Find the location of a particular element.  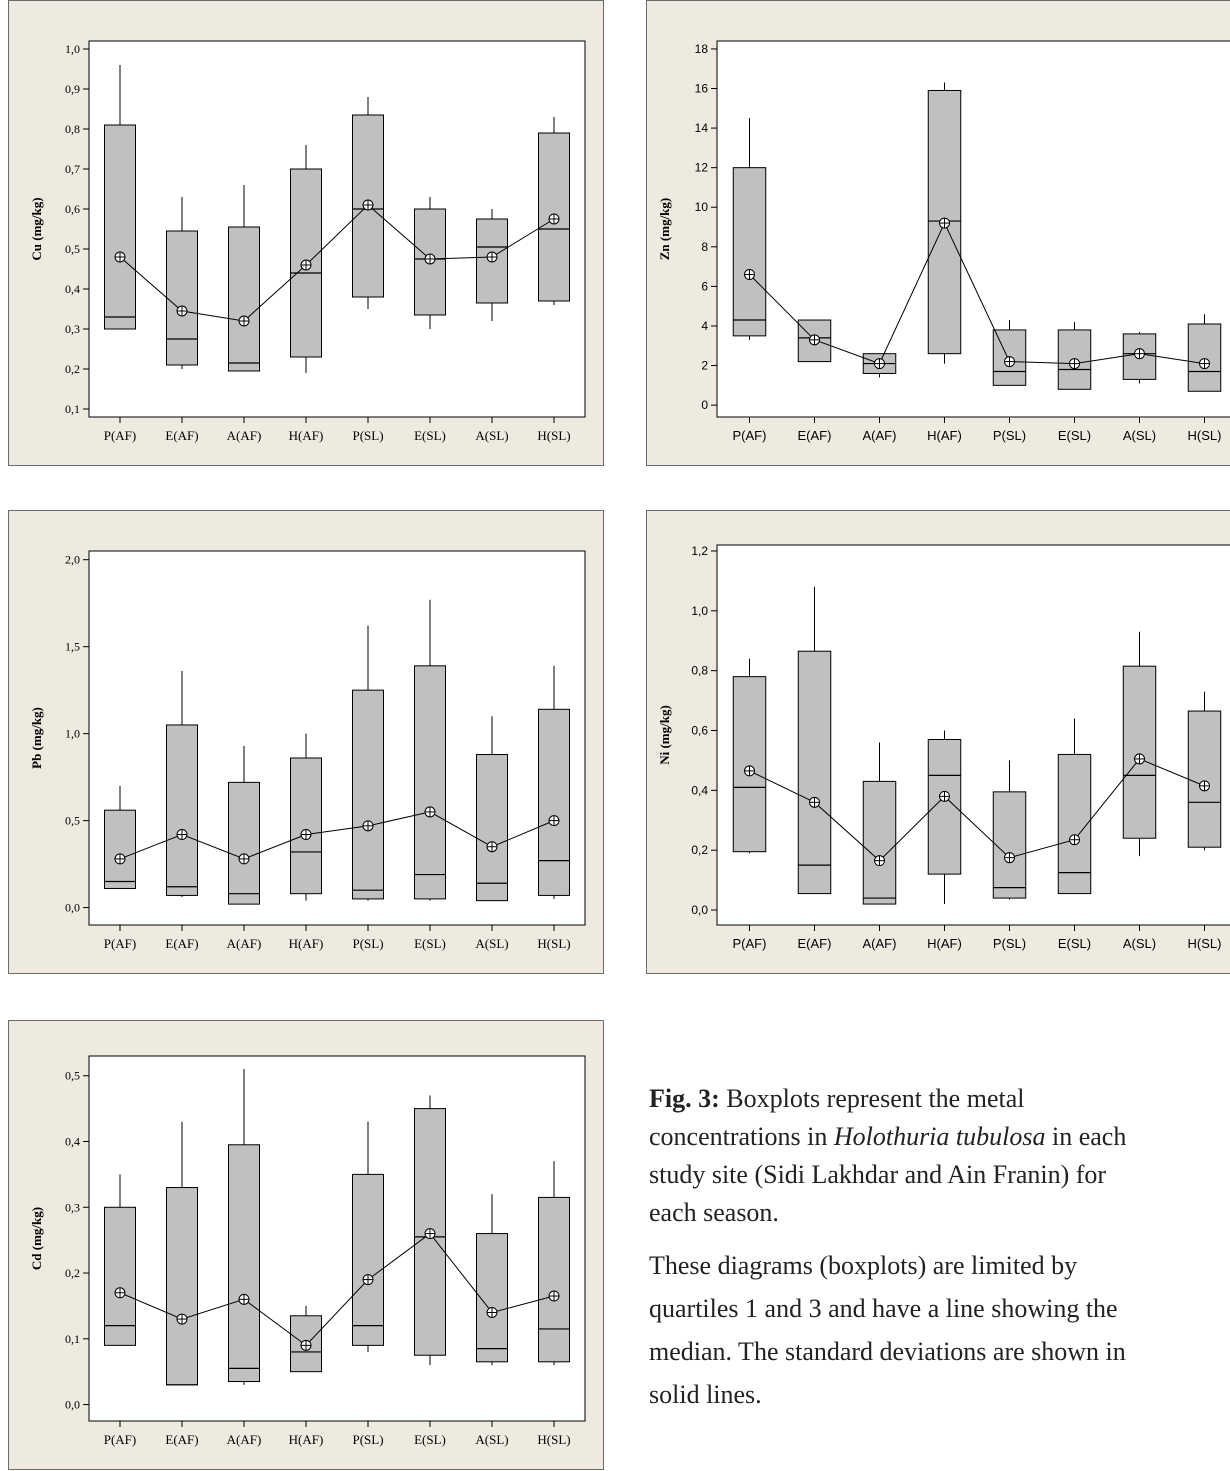

caption-line-2-b: in each is located at coordinates (1086, 1136).